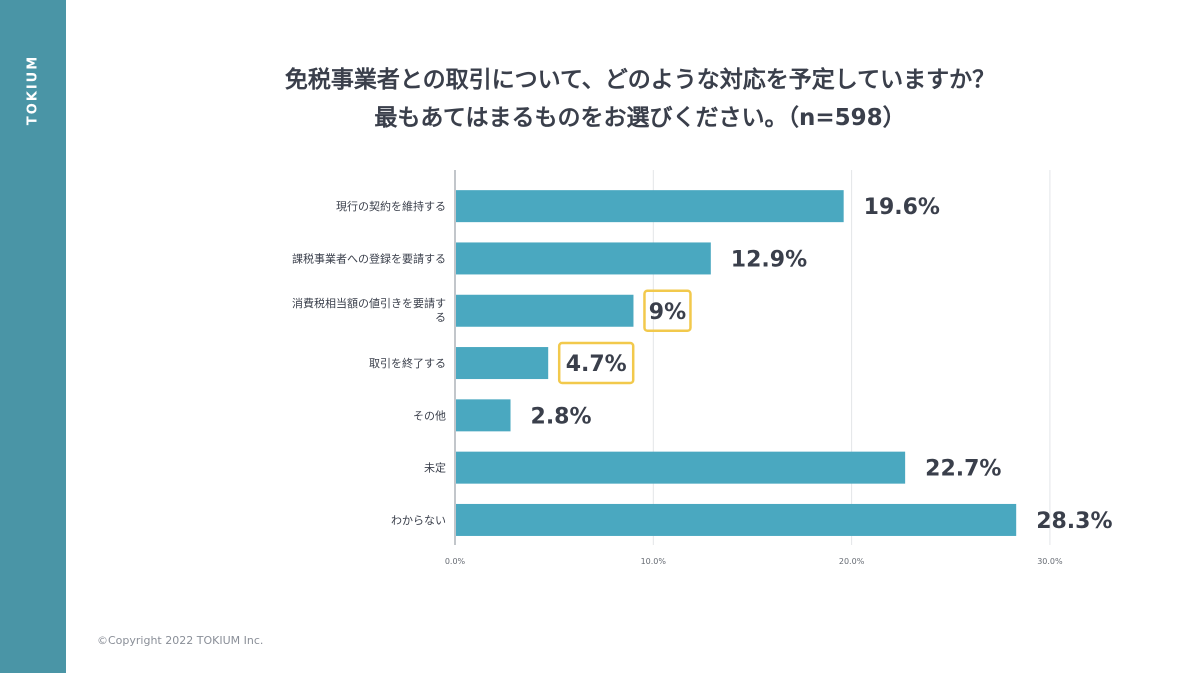 This screenshot has width=1200, height=673. I want to click on value-label: 28.3%, so click(1074, 521).